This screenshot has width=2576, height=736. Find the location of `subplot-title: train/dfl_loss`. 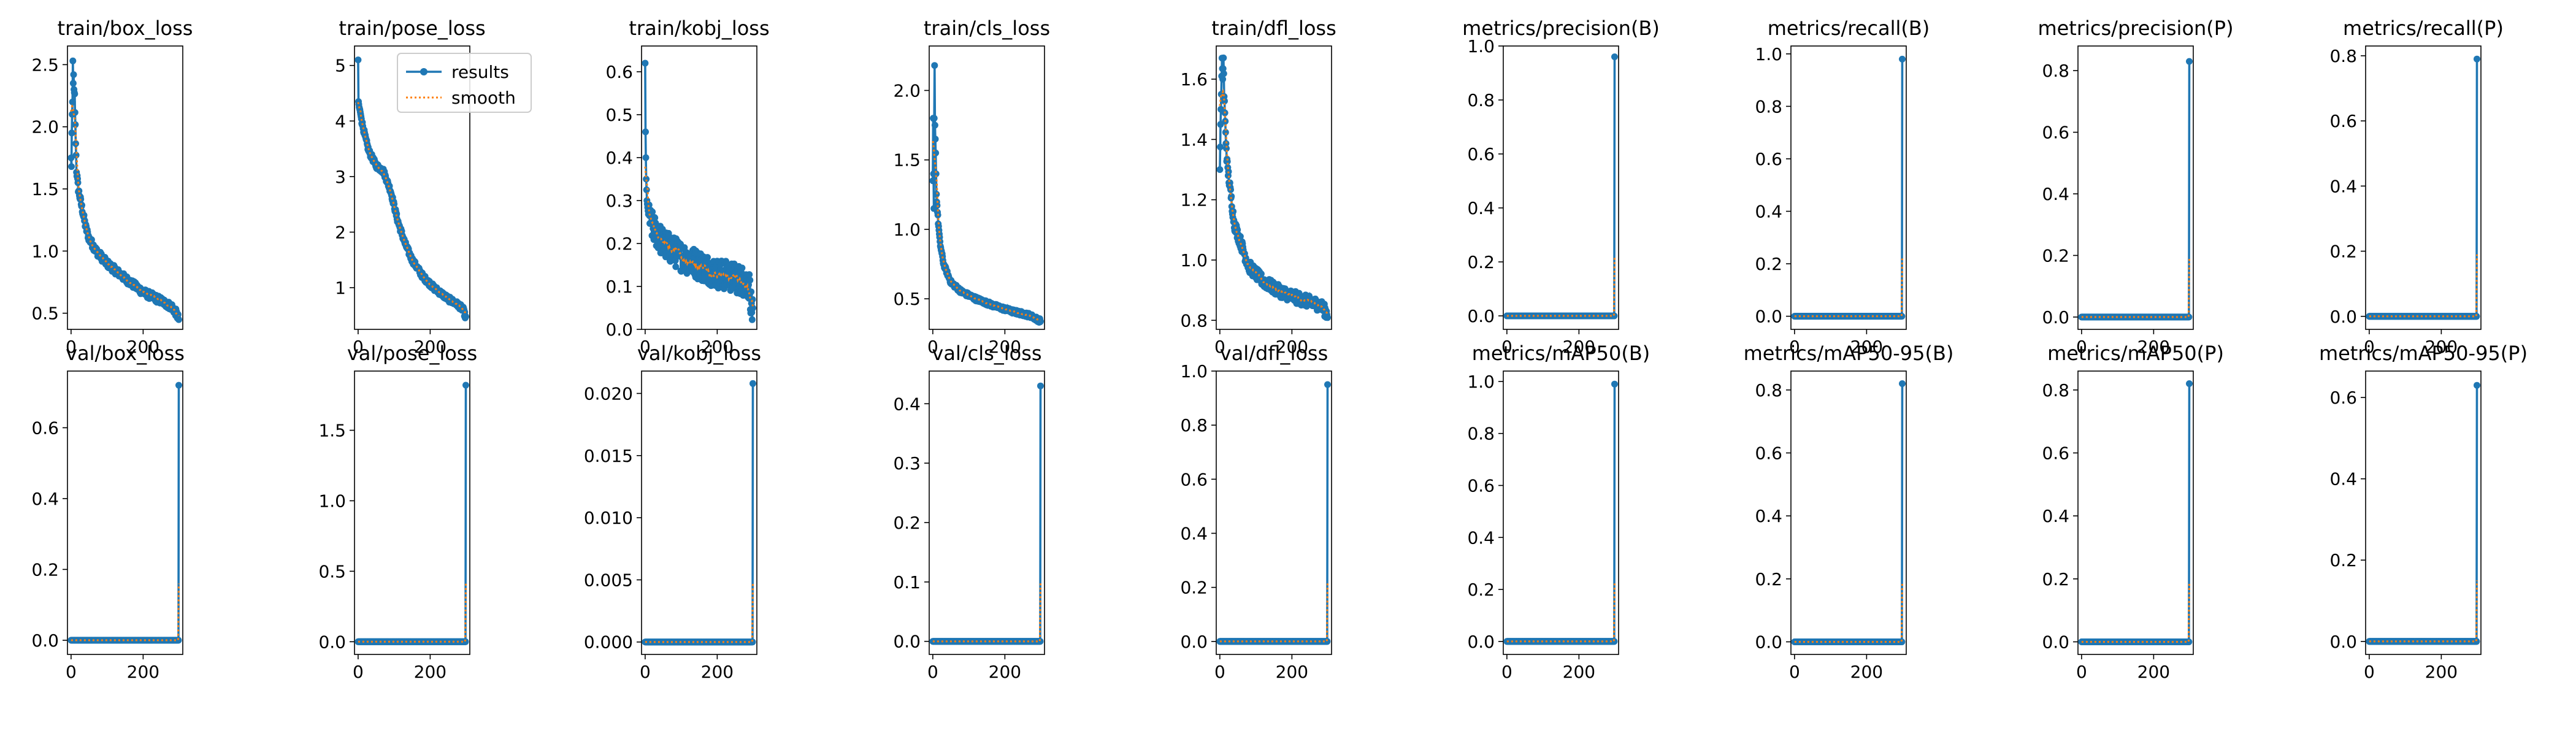

subplot-title: train/dfl_loss is located at coordinates (1273, 28).